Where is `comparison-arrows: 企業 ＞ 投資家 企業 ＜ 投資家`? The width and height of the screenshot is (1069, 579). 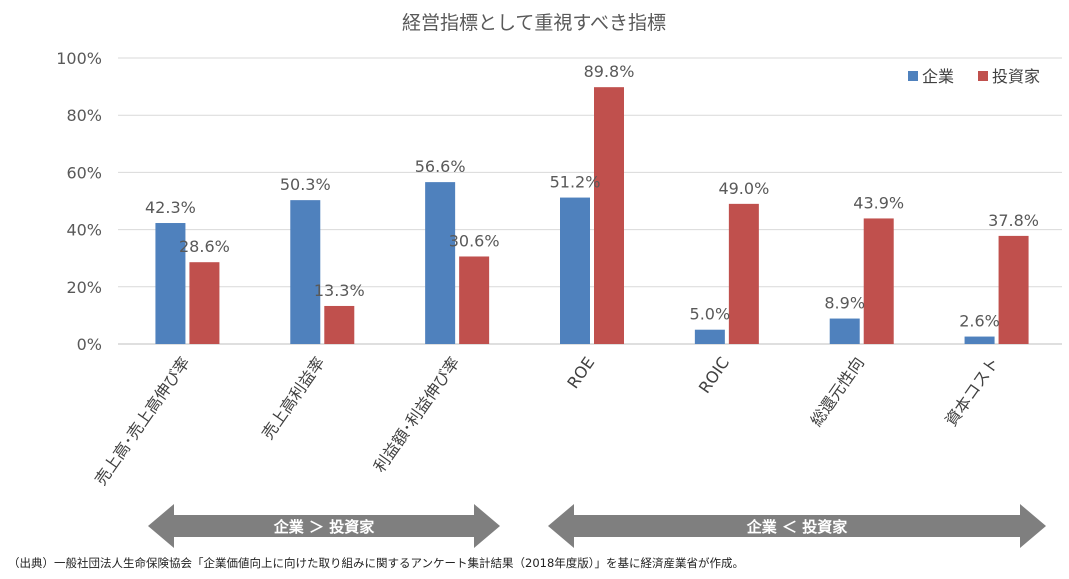 comparison-arrows: 企業 ＞ 投資家 企業 ＜ 投資家 is located at coordinates (597, 526).